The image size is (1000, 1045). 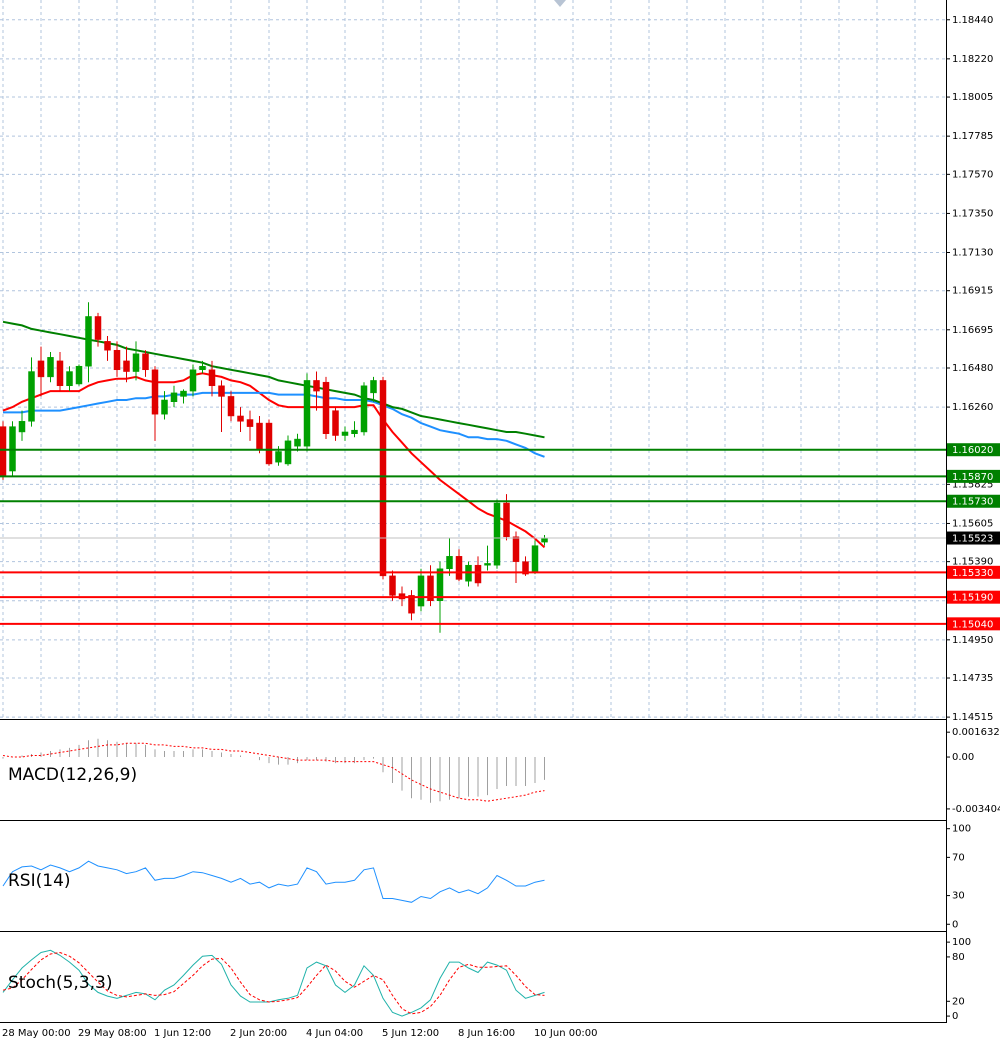 What do you see at coordinates (72, 775) in the screenshot?
I see `pane-title: MACD(12,26,9)` at bounding box center [72, 775].